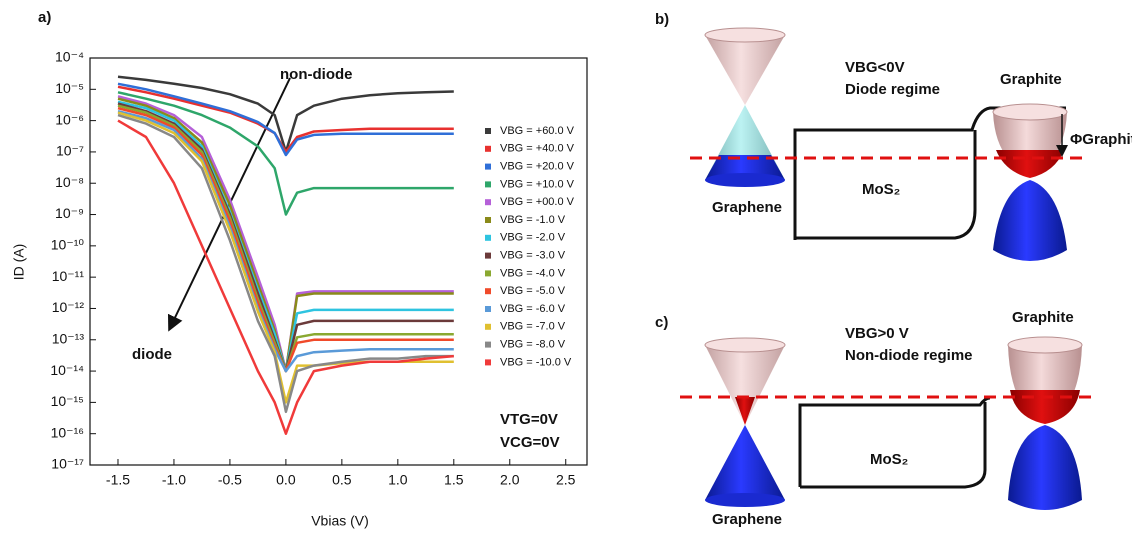 This screenshot has width=1132, height=536. Describe the element at coordinates (19, 262) in the screenshot. I see `y-axis-label: ID (A)` at that location.